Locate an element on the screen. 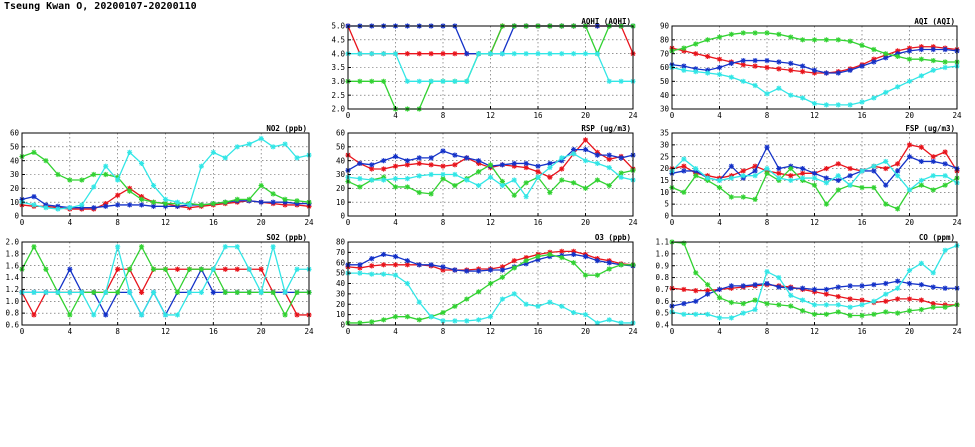 The image size is (975, 447). y-tick-label: 0 is located at coordinates (342, 325).